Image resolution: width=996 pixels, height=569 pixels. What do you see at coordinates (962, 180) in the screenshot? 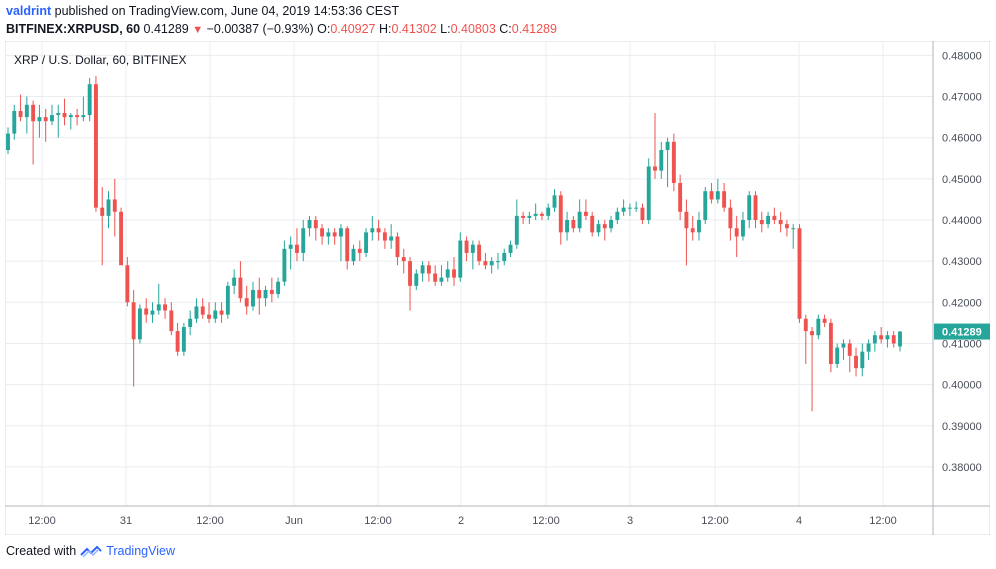
I see `y-tick-label: 0.45000` at bounding box center [962, 180].